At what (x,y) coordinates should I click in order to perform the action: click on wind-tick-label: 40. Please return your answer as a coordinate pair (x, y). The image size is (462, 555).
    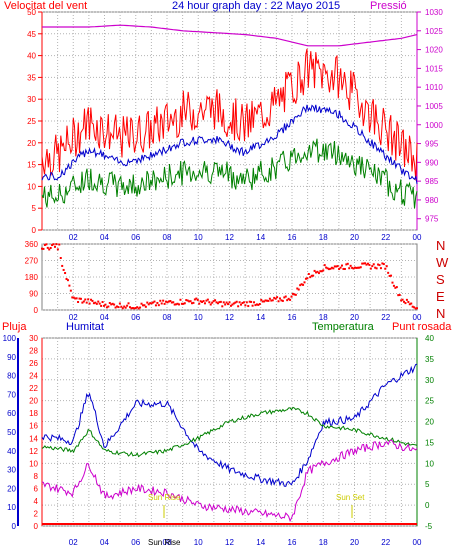
    Looking at the image, I should click on (31, 56).